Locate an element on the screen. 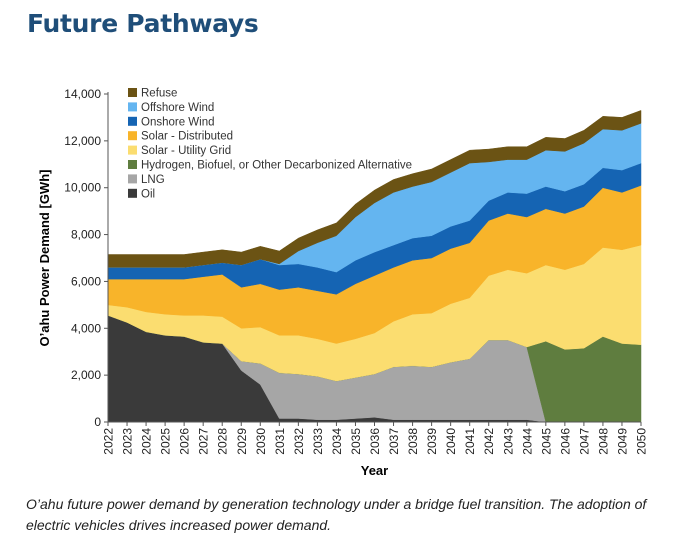 The height and width of the screenshot is (541, 699). x-tick-label: 2025 is located at coordinates (166, 441).